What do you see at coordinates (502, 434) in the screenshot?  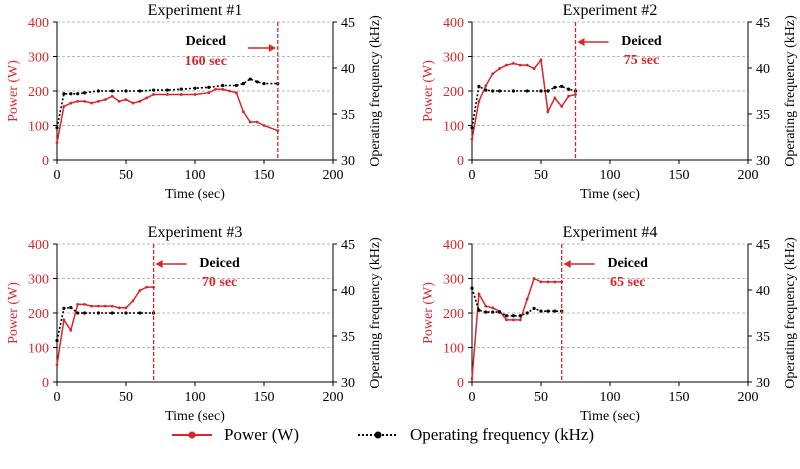 I see `legend-frequency-label: Operating frequency (kHz)` at bounding box center [502, 434].